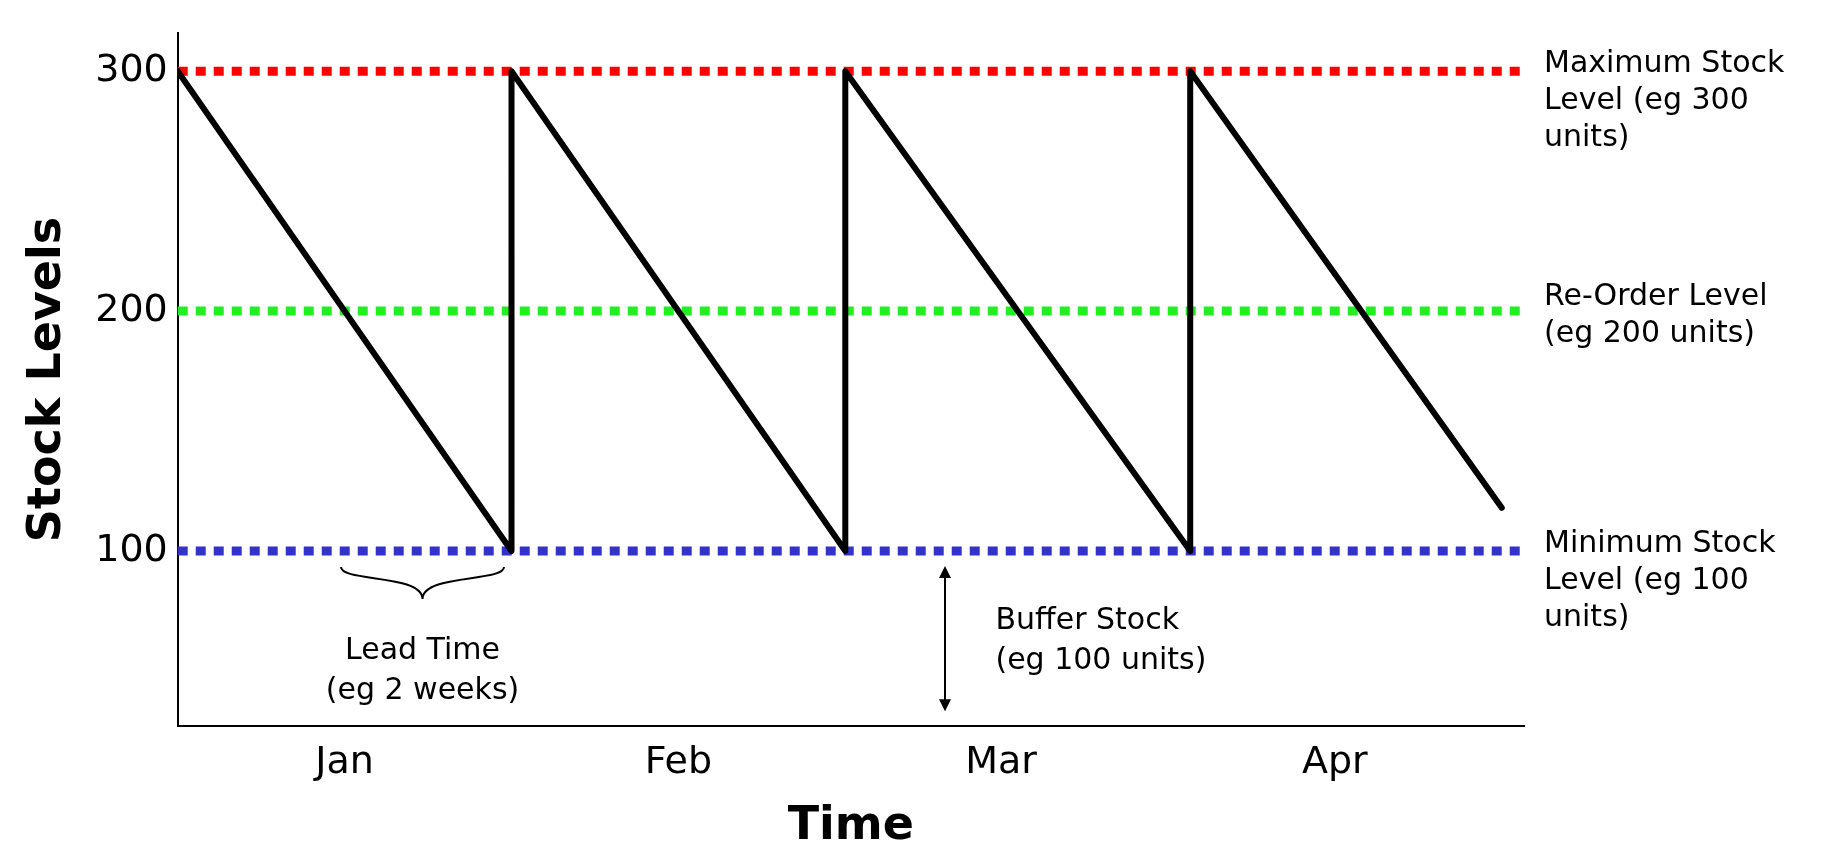  What do you see at coordinates (1660, 578) in the screenshot?
I see `ref-line-label: Minimum Stock Level (eg 100 units)` at bounding box center [1660, 578].